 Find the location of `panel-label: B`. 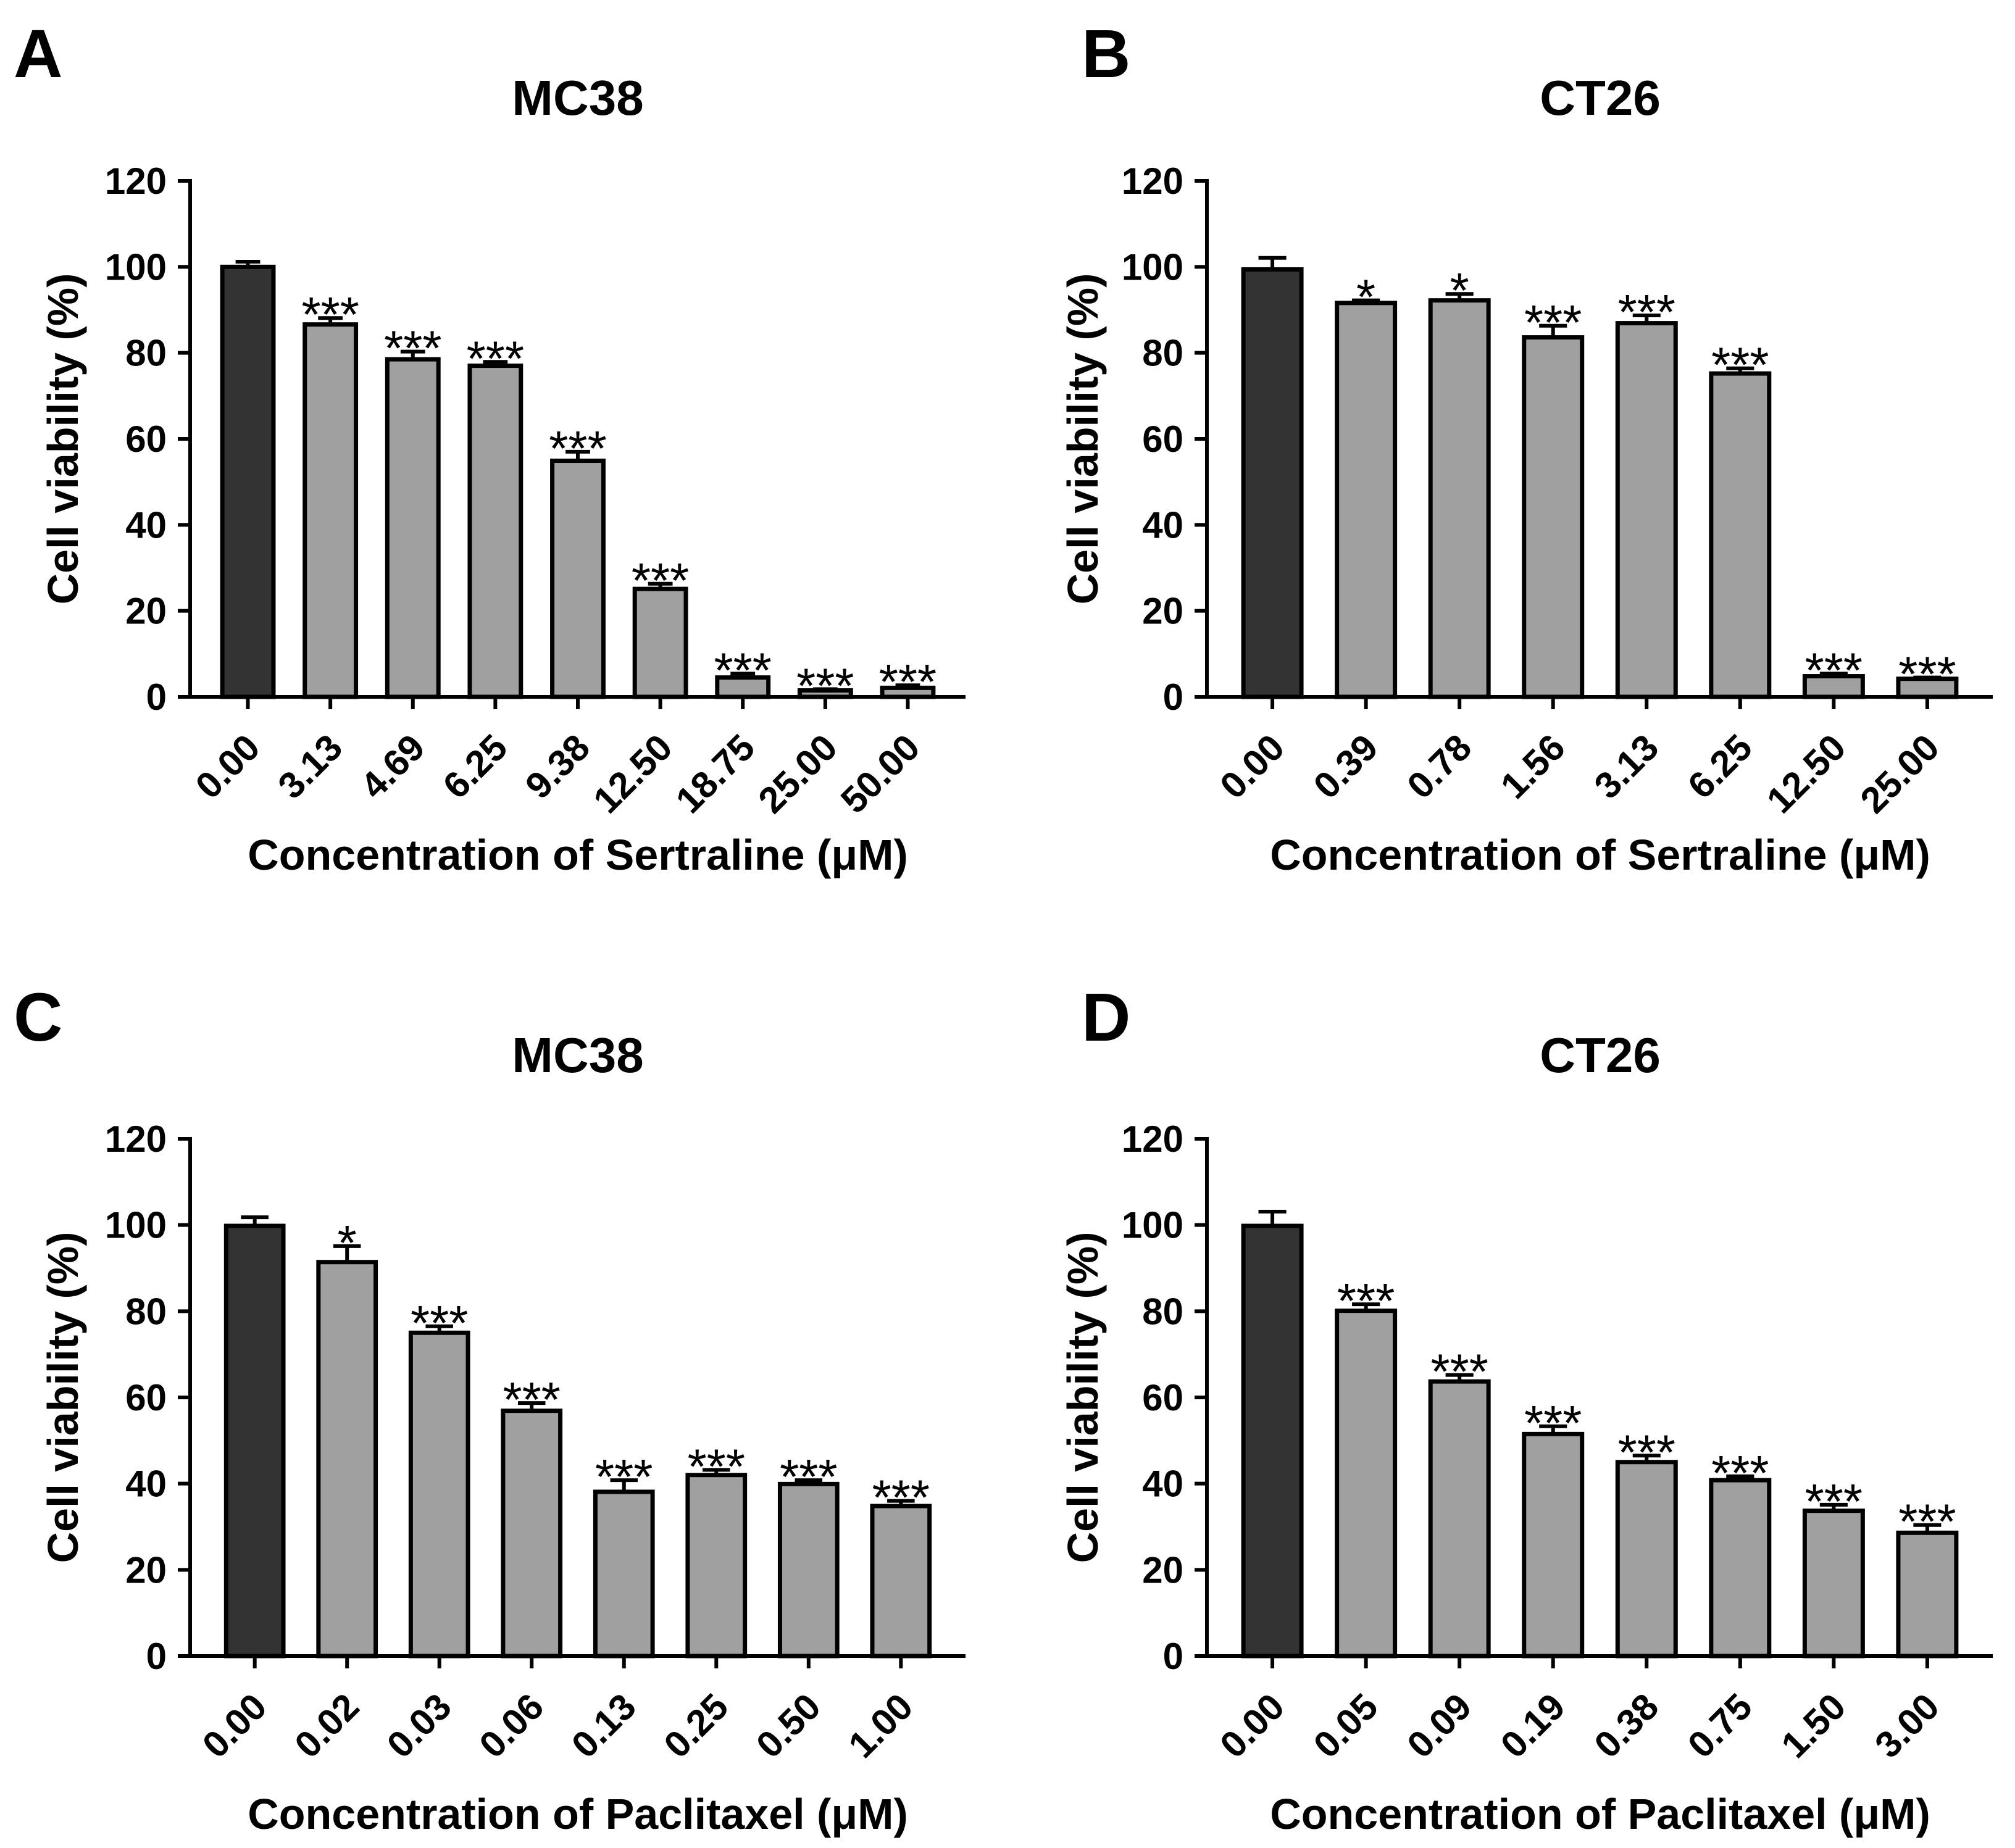

panel-label: B is located at coordinates (1106, 54).